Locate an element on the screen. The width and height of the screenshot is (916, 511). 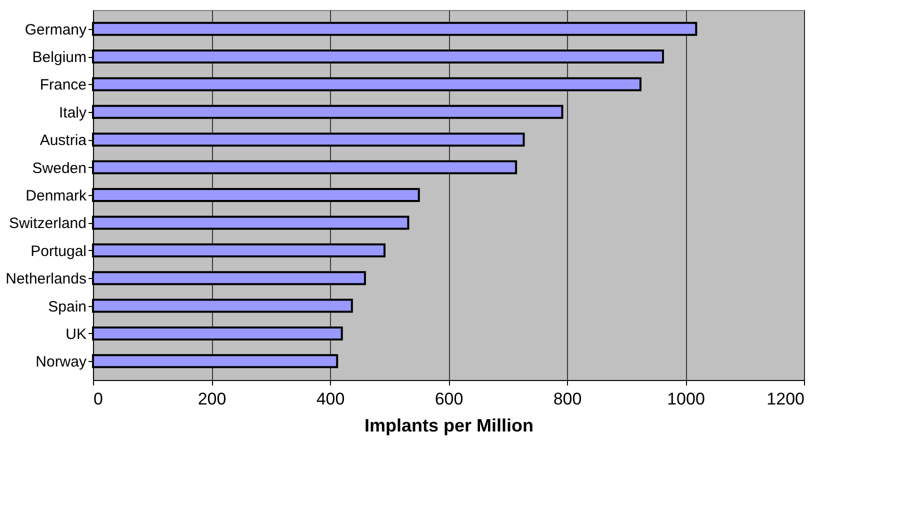
x-tick-label: 400 is located at coordinates (330, 399).